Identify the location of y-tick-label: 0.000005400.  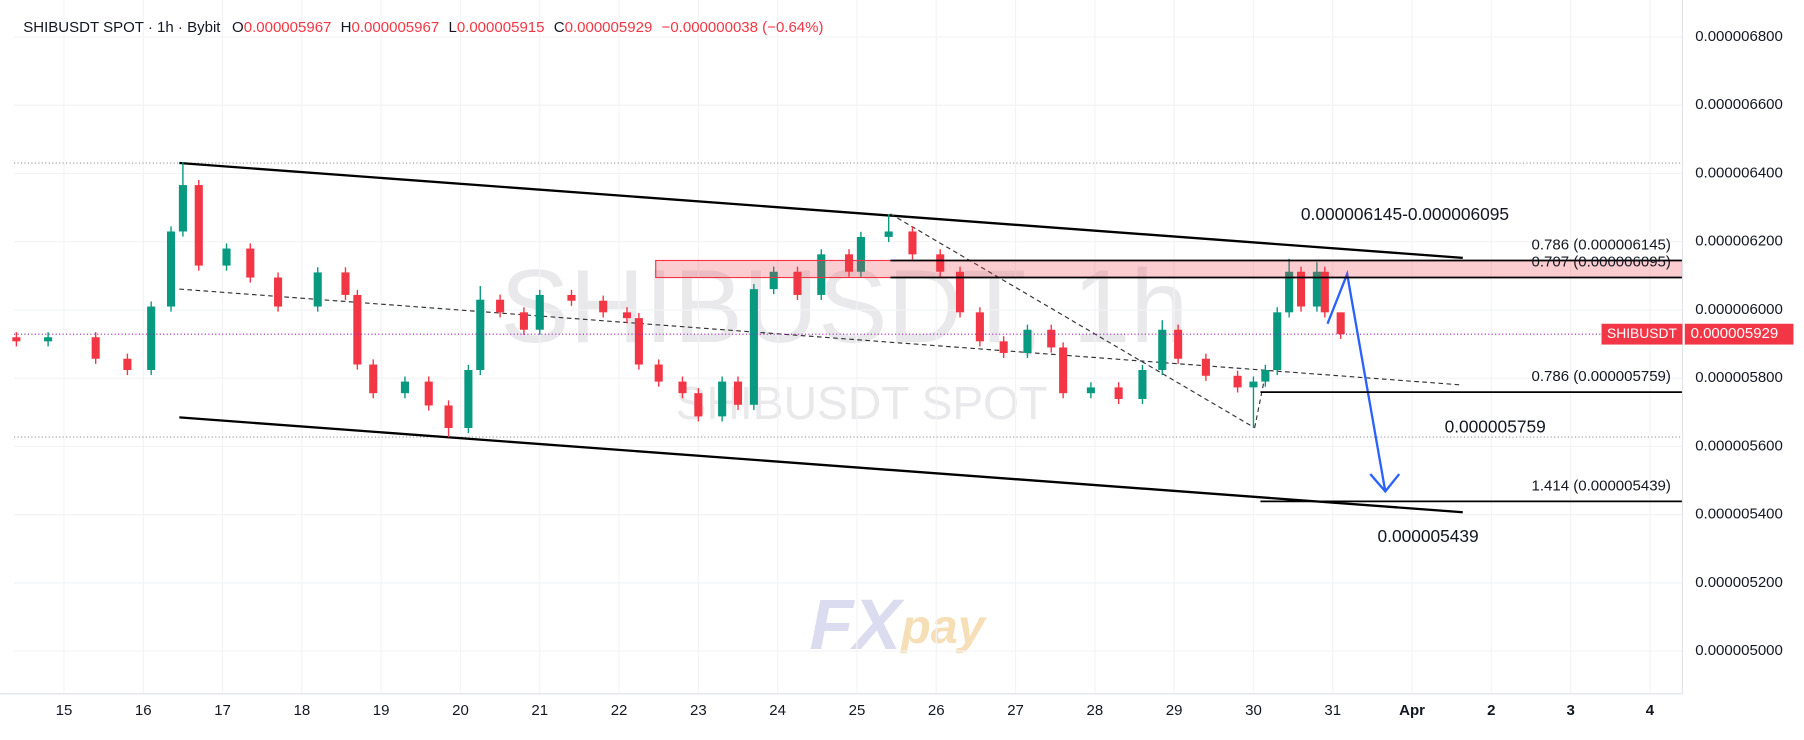
(1739, 514).